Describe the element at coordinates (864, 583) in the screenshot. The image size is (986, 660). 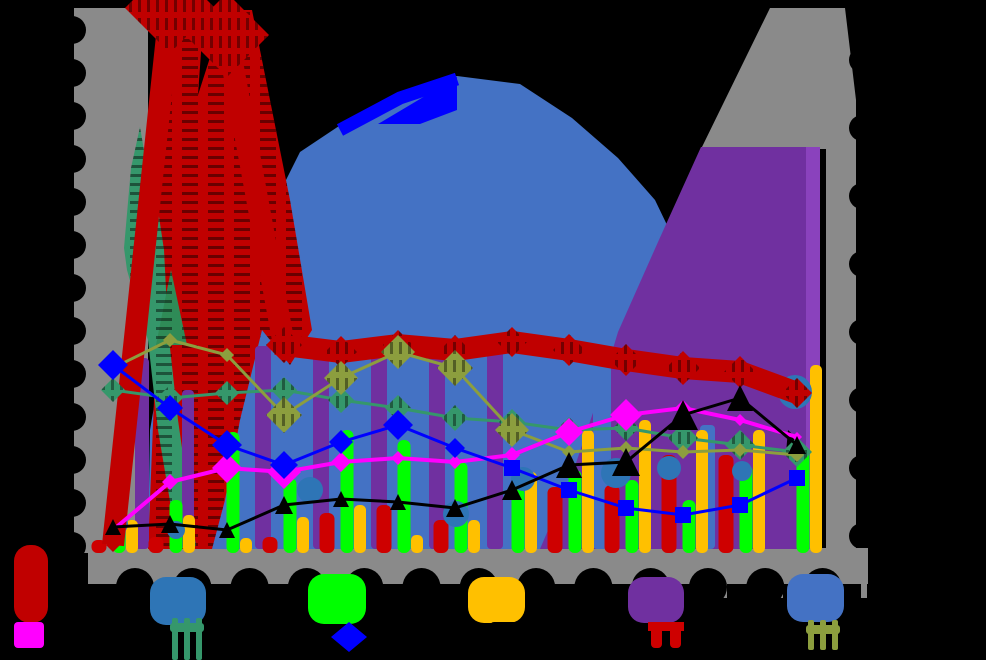
I see `x-axis-label-stub` at that location.